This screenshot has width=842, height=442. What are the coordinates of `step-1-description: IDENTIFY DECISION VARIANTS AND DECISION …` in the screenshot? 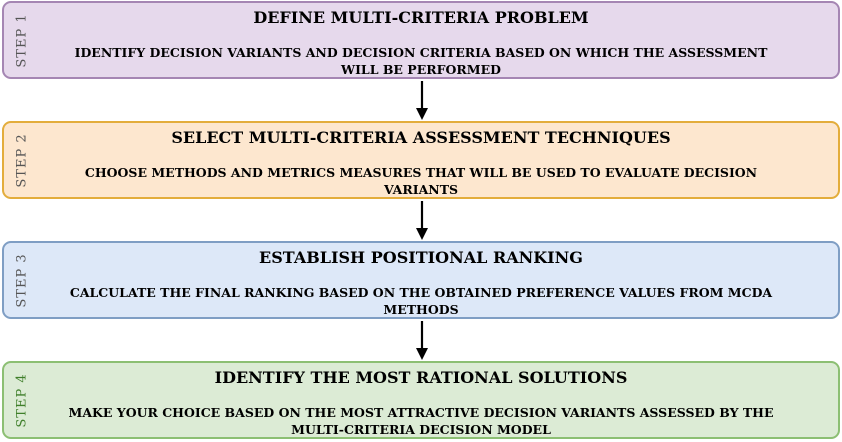 It's located at (421, 61).